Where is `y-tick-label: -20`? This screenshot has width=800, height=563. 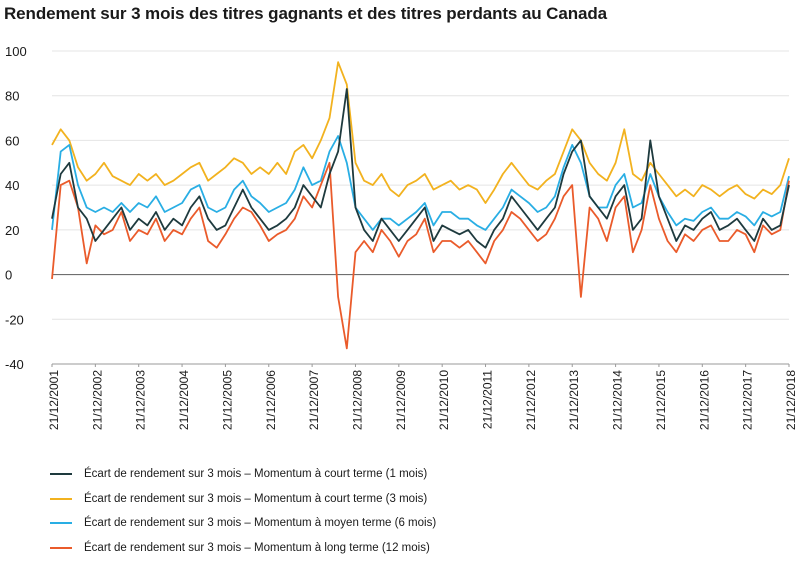
y-tick-label: -20 is located at coordinates (14, 319).